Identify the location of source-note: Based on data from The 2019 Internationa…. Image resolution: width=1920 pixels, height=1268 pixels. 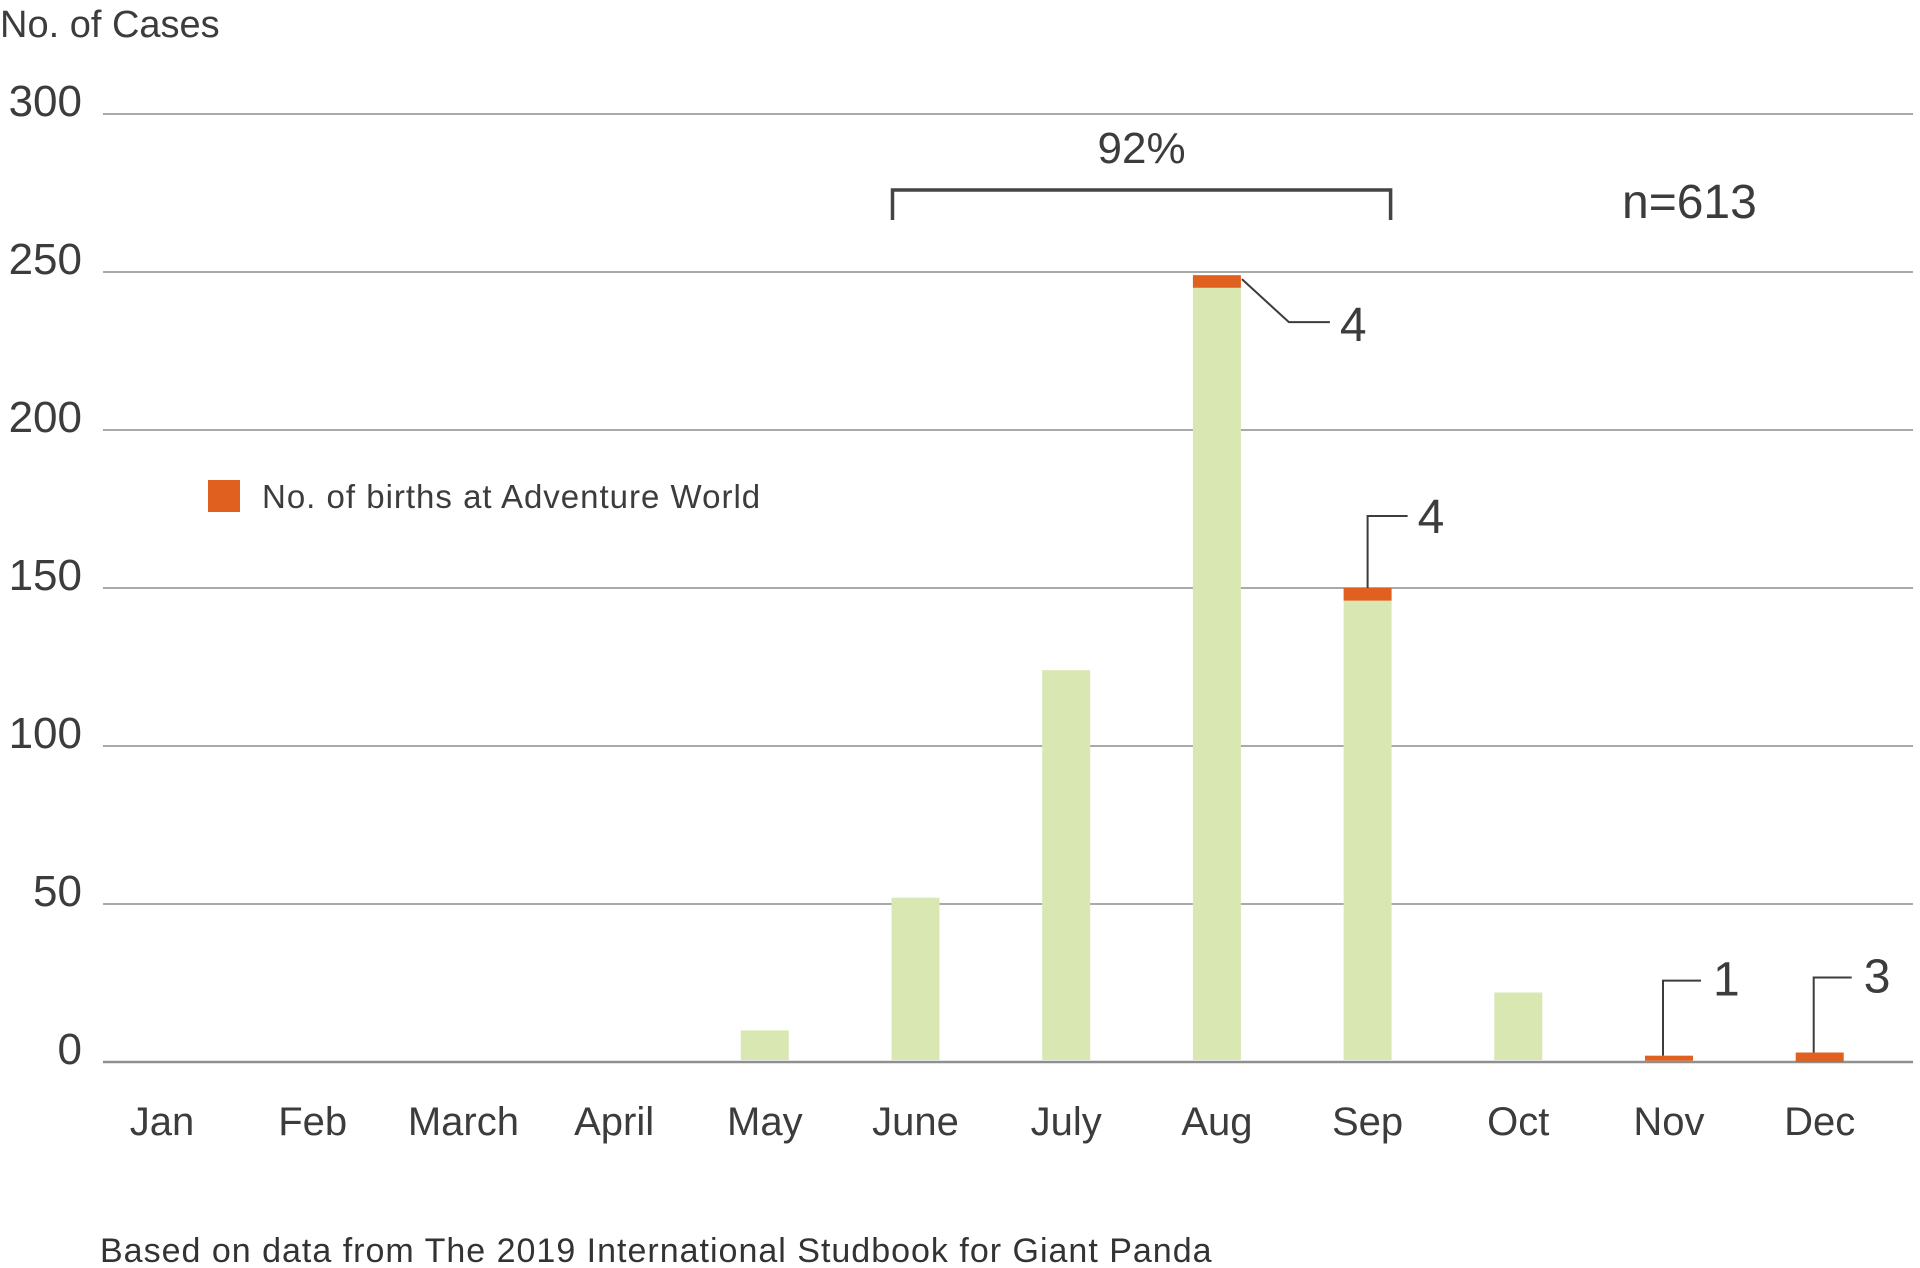
(656, 1250).